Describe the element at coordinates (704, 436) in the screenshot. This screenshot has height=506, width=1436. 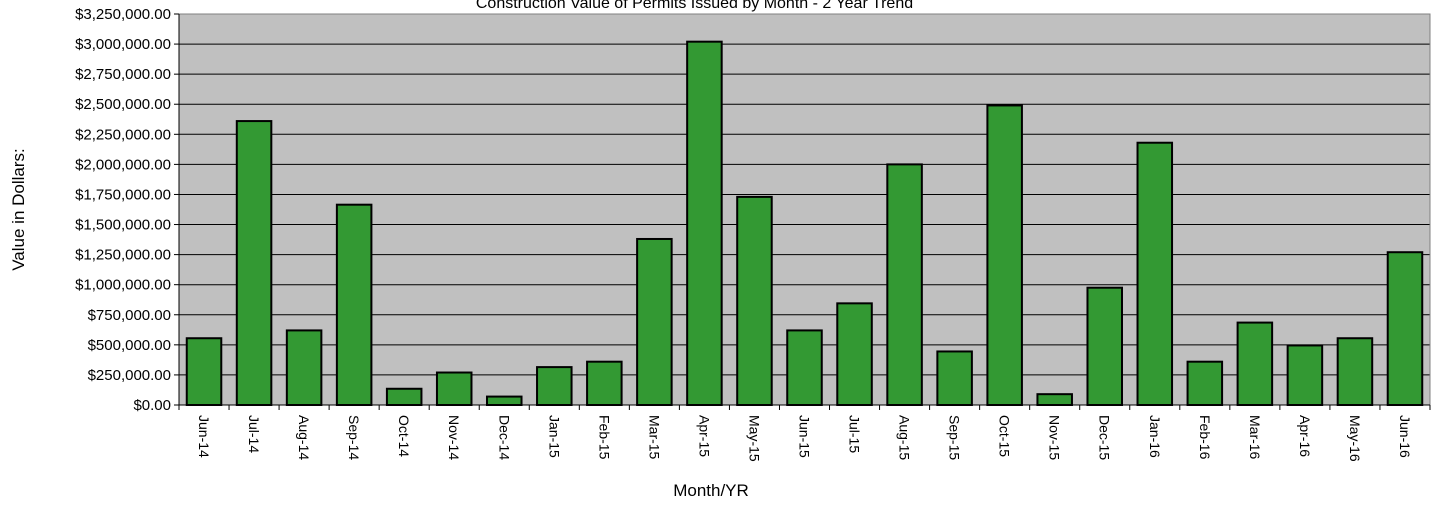
I see `x-tick-label: Apr-15` at that location.